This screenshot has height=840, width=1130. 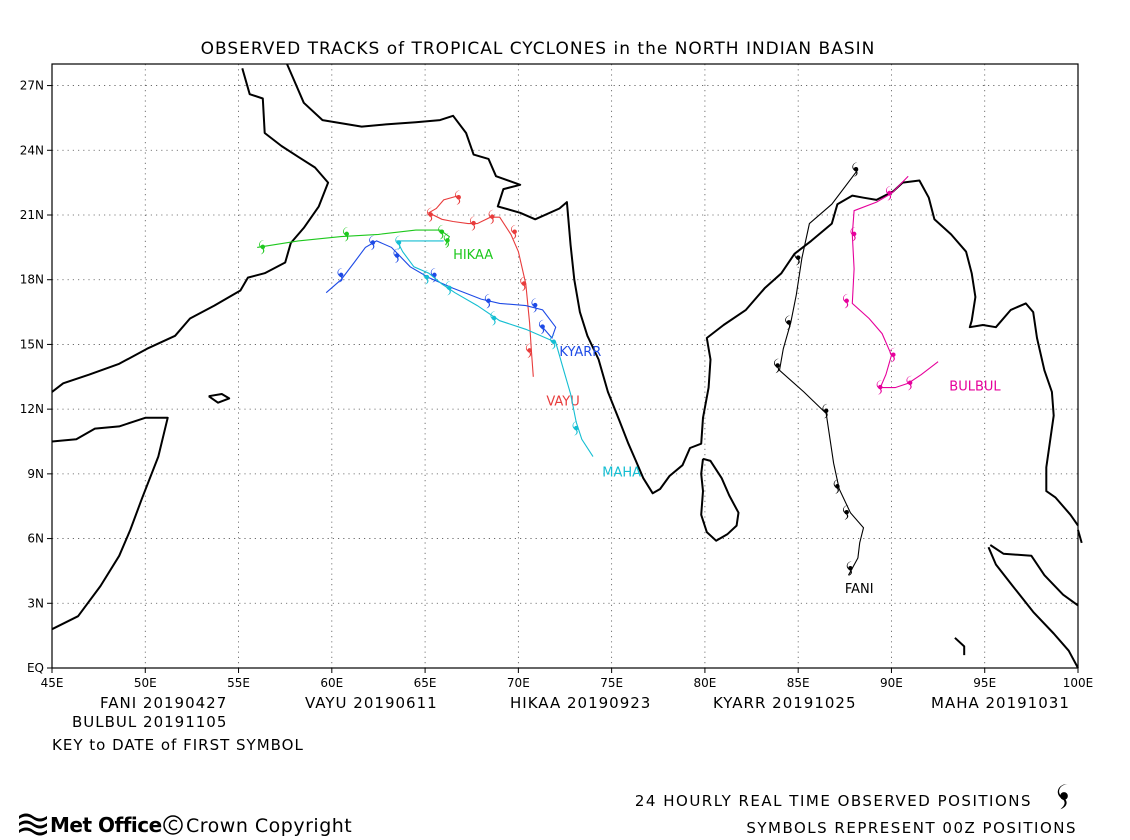 I want to click on lon-tick-label: 100E, so click(x=1078, y=683).